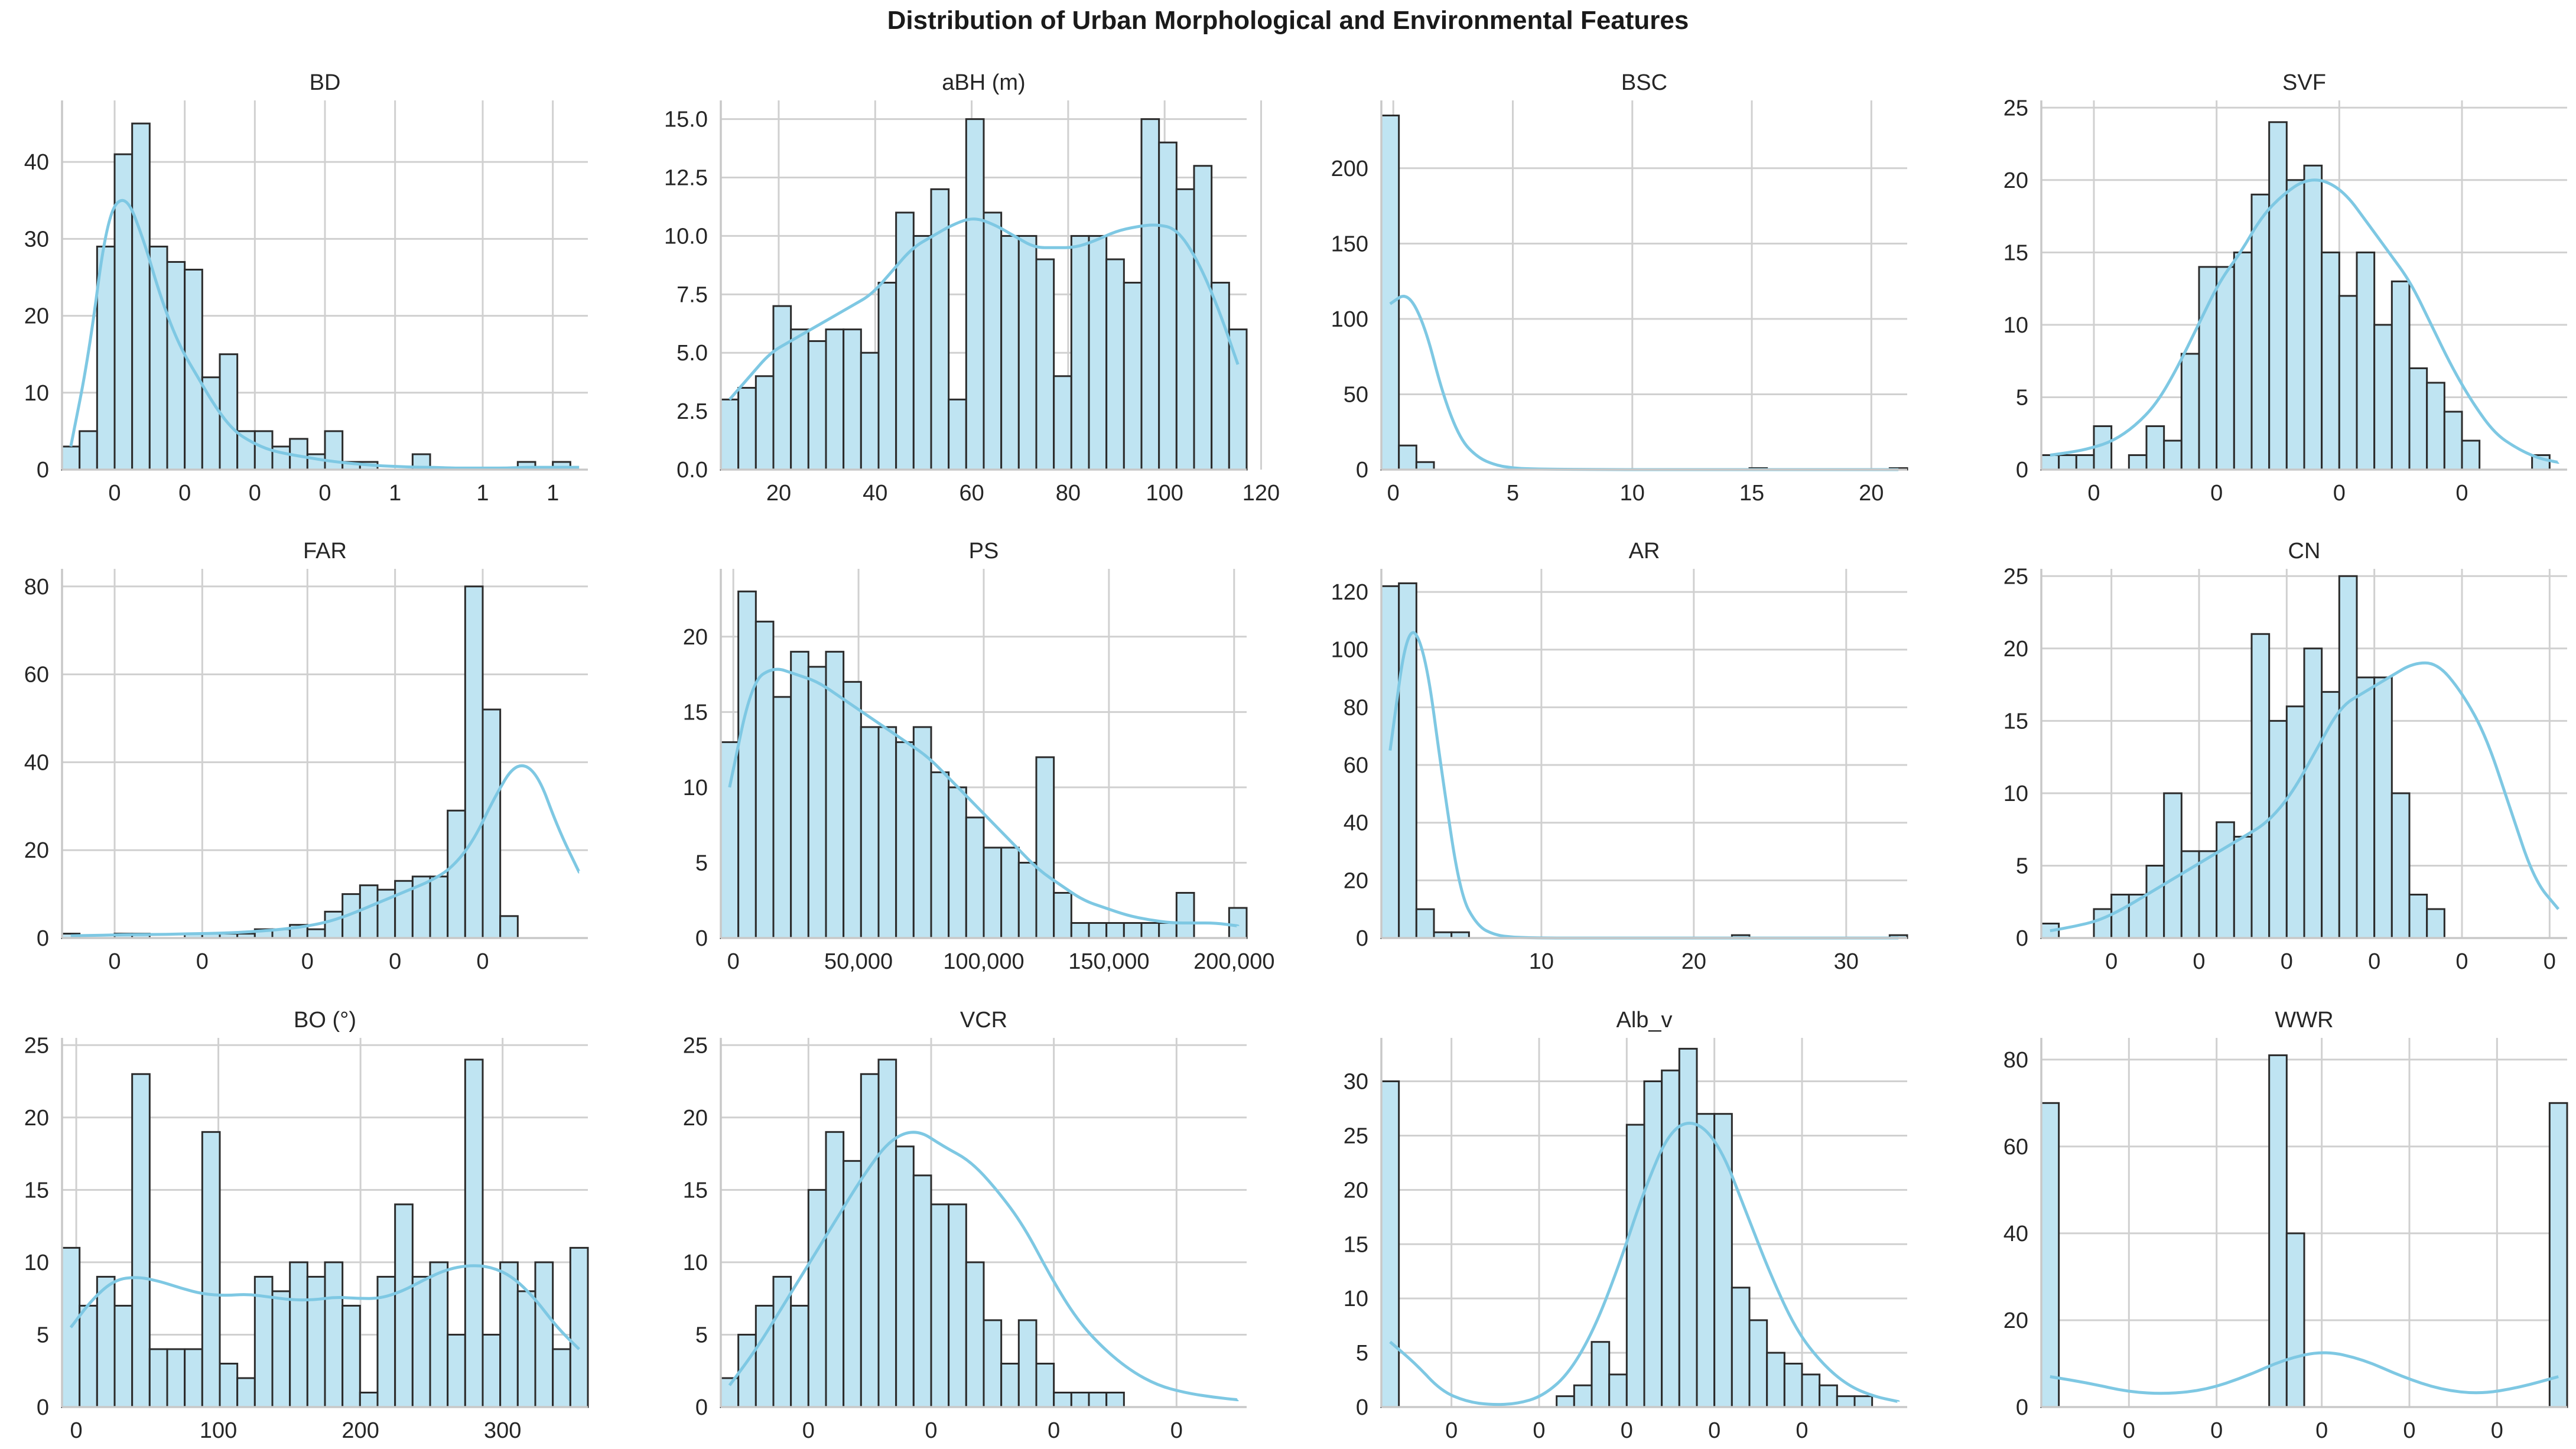 The image size is (2576, 1449). What do you see at coordinates (2285, 1225) in the screenshot?
I see `subplot-wwr: WWR 0 20 40 60 80 0 0 0 0 0` at bounding box center [2285, 1225].